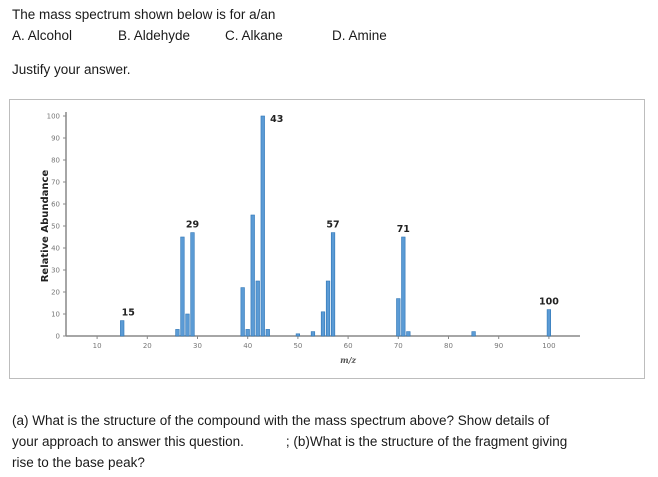  What do you see at coordinates (55, 161) in the screenshot?
I see `y-tick-label: 80` at bounding box center [55, 161].